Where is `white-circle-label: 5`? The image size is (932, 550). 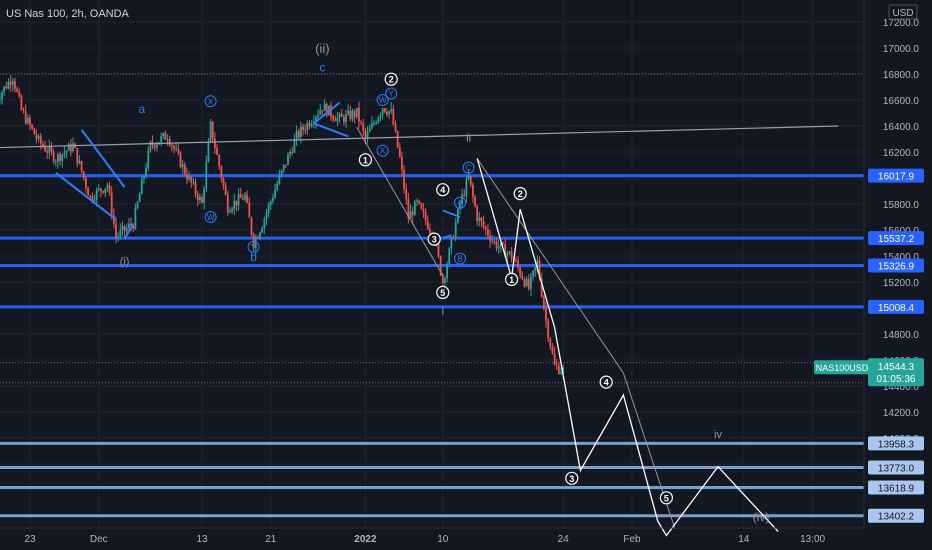 white-circle-label: 5 is located at coordinates (442, 293).